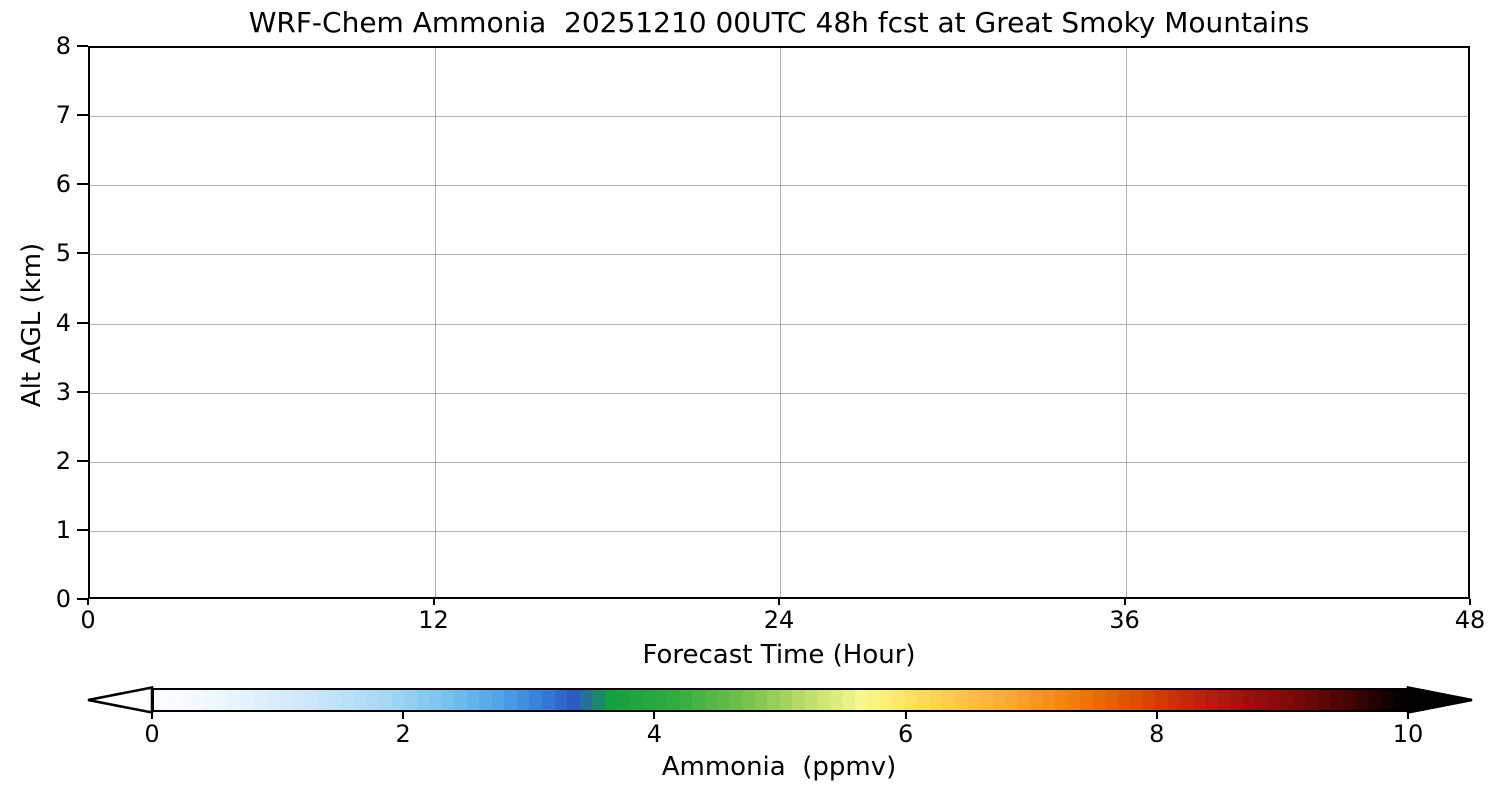 The height and width of the screenshot is (800, 1500). Describe the element at coordinates (779, 655) in the screenshot. I see `x-axis-label: Forecast Time (Hour)` at that location.